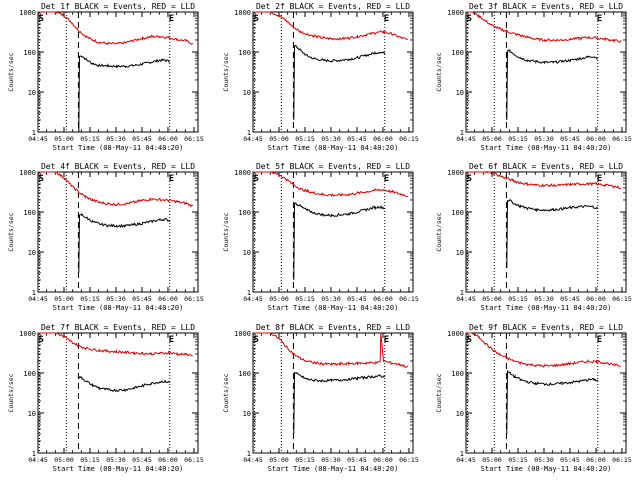 The height and width of the screenshot is (480, 640). I want to click on panel-title: Det 7f BLACK = Events, RED = LLD, so click(118, 327).